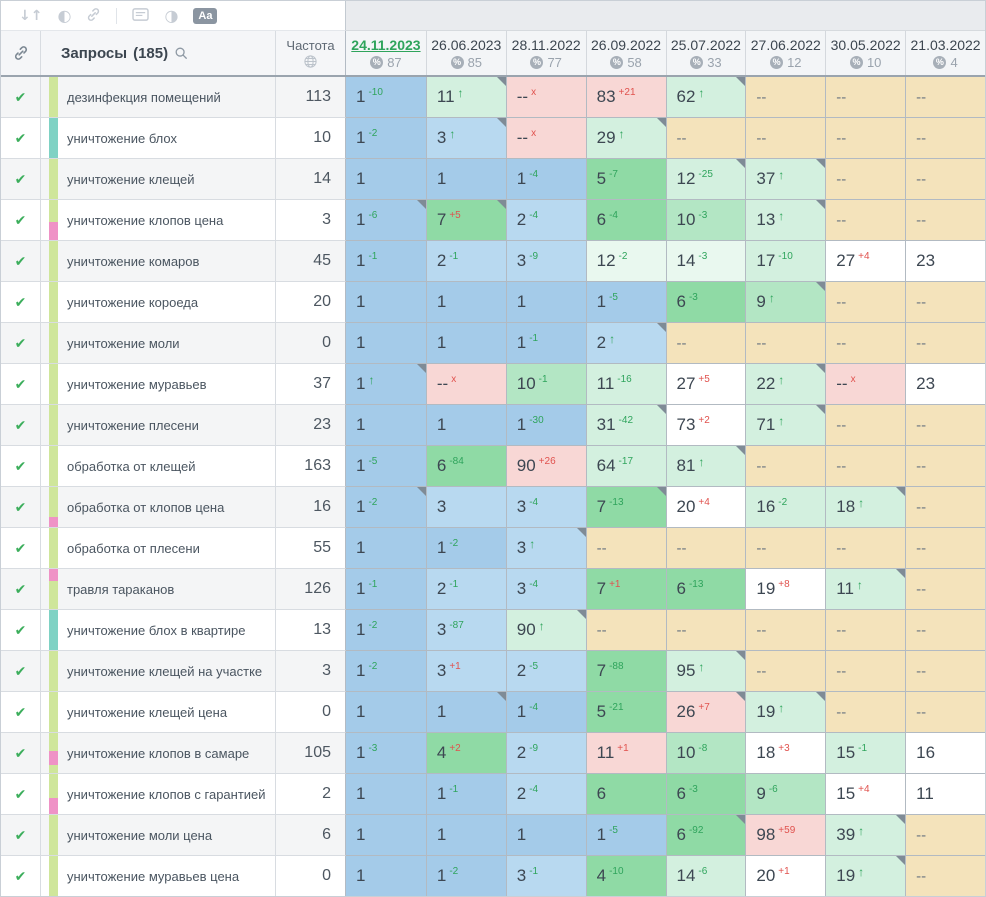  I want to click on keyword-cell: уничтожение блох, so click(158, 138).